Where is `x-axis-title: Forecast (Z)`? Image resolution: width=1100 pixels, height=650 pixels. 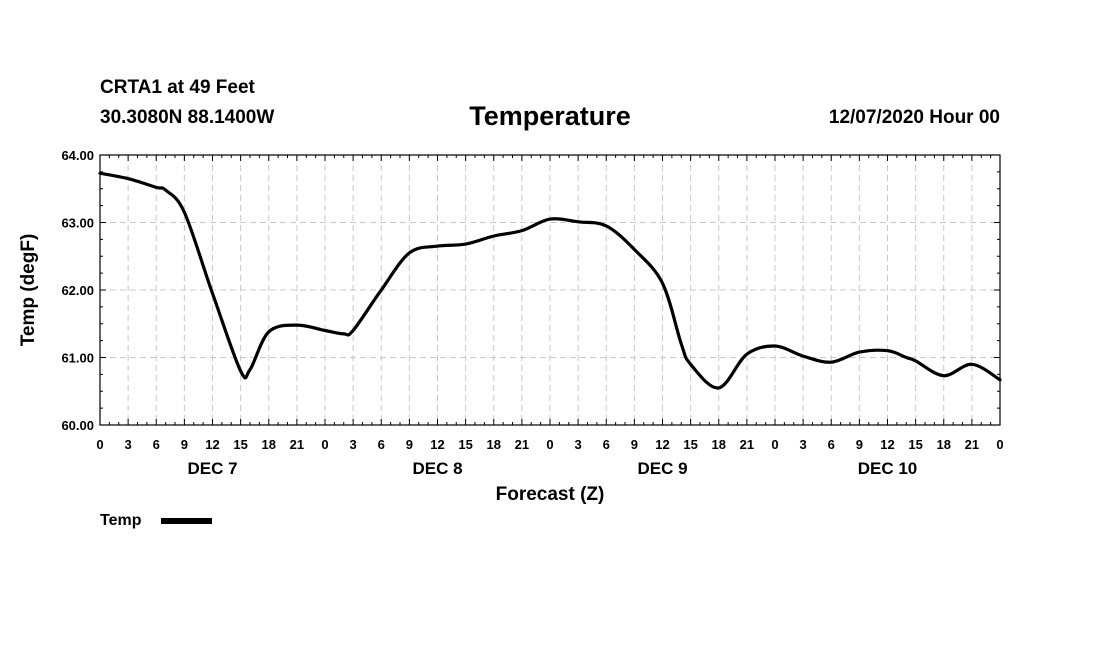 x-axis-title: Forecast (Z) is located at coordinates (550, 494).